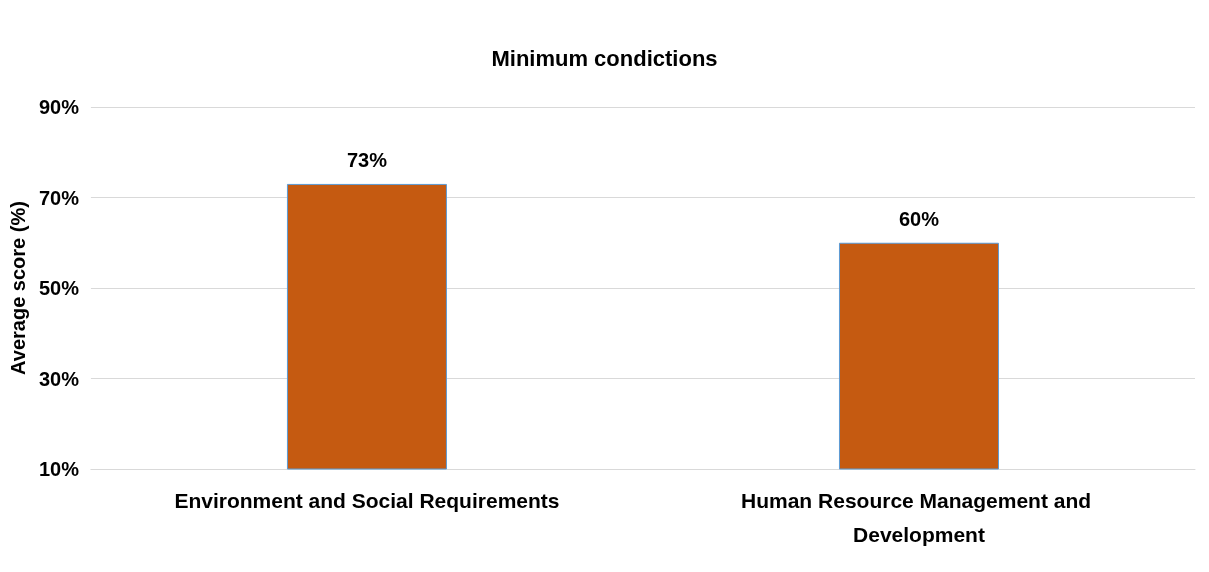 This screenshot has height=572, width=1209. What do you see at coordinates (367, 500) in the screenshot?
I see `x-tick-label: Environment and Social Requirements` at bounding box center [367, 500].